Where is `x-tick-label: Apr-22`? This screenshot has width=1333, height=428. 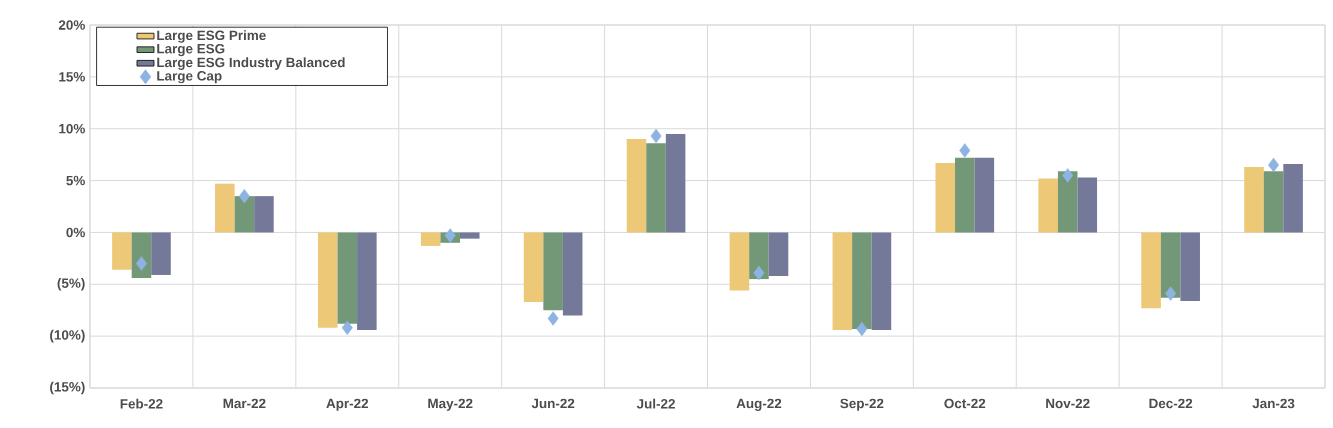
x-tick-label: Apr-22 is located at coordinates (347, 404).